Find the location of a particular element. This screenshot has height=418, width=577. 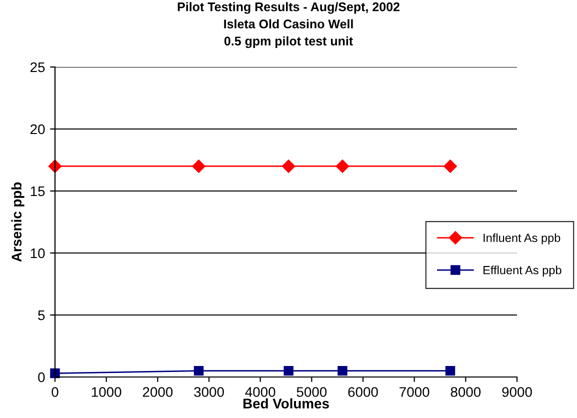

x-tick-label: 5000 is located at coordinates (311, 392).